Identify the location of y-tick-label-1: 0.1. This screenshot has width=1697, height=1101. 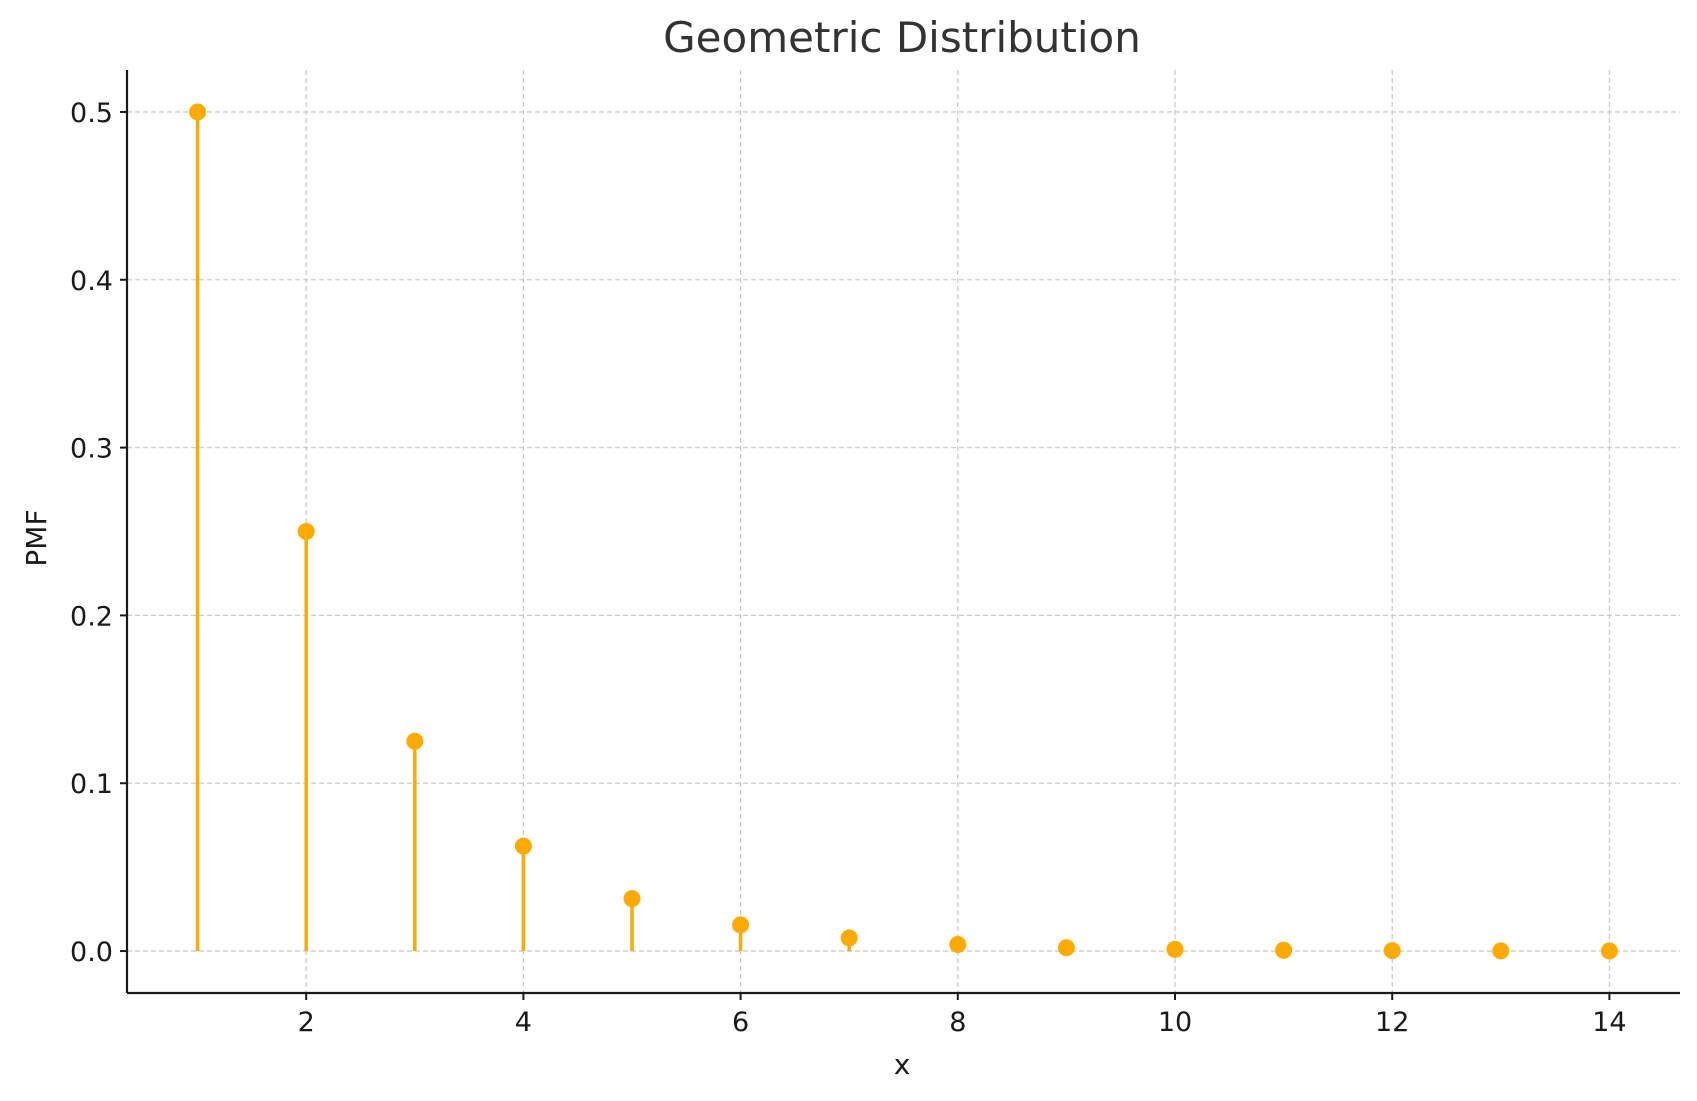
(91, 784).